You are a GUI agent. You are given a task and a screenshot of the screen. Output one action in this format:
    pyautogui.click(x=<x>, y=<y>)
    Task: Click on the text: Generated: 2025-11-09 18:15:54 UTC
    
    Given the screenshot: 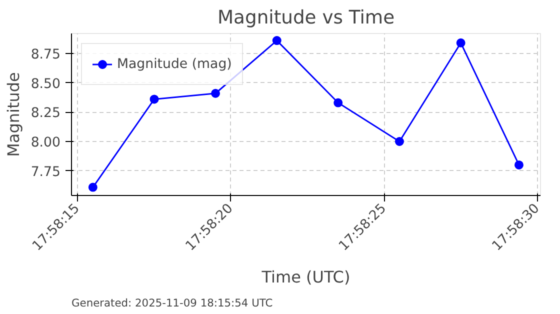 What is the action you would take?
    pyautogui.click(x=172, y=303)
    